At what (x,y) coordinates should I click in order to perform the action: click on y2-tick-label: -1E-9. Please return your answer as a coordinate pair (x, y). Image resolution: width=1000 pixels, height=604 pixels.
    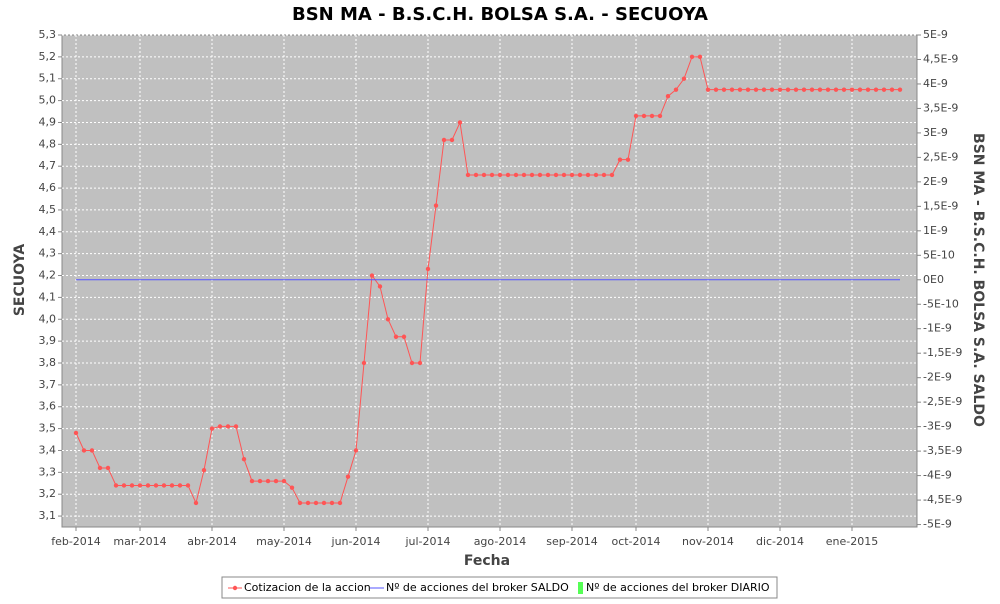
    Looking at the image, I should click on (937, 328).